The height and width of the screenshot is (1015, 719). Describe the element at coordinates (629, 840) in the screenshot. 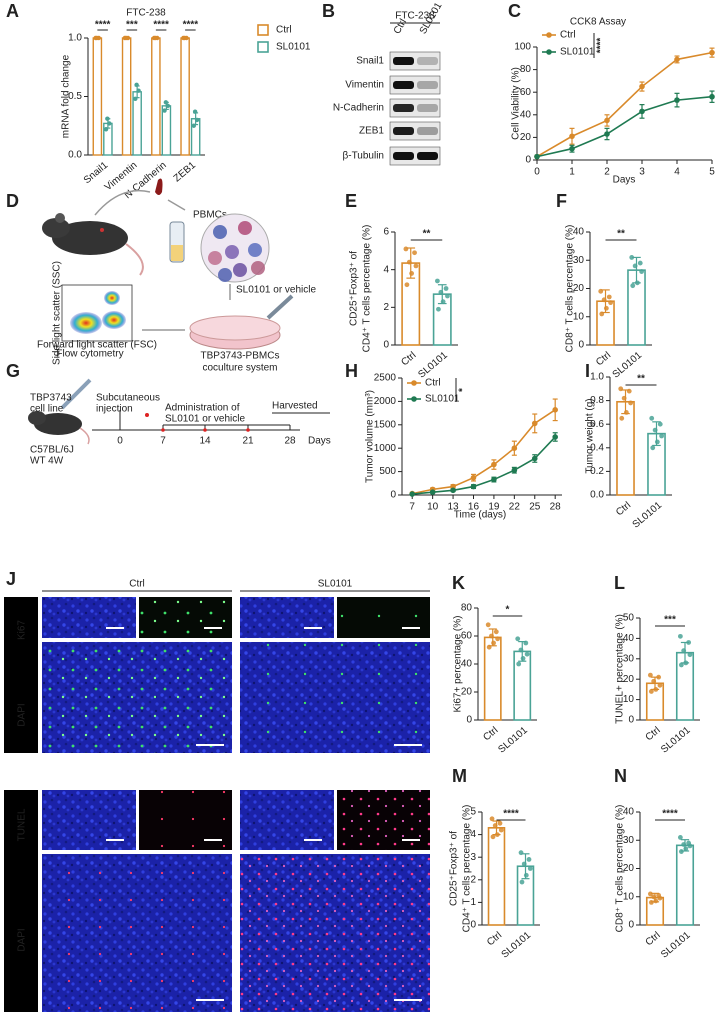

I see `y-tick-label: 30` at that location.